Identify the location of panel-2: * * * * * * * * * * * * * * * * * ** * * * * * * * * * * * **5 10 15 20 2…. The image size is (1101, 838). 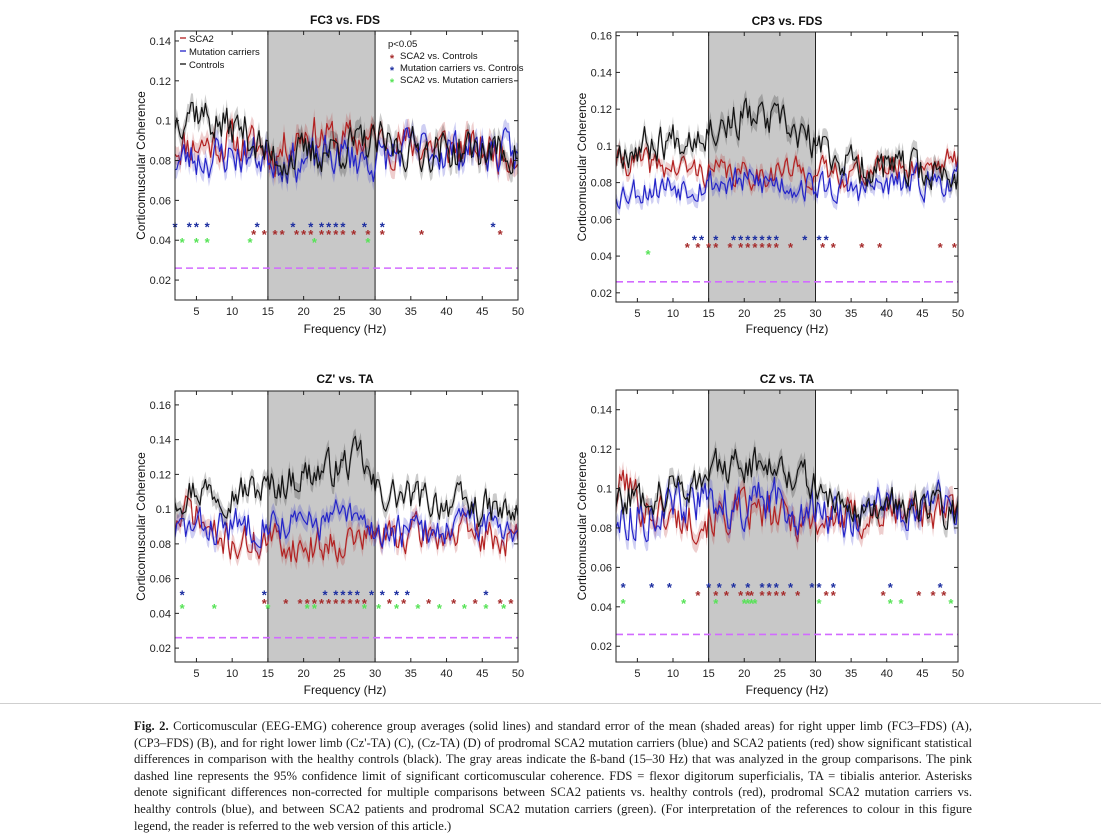
(769, 175).